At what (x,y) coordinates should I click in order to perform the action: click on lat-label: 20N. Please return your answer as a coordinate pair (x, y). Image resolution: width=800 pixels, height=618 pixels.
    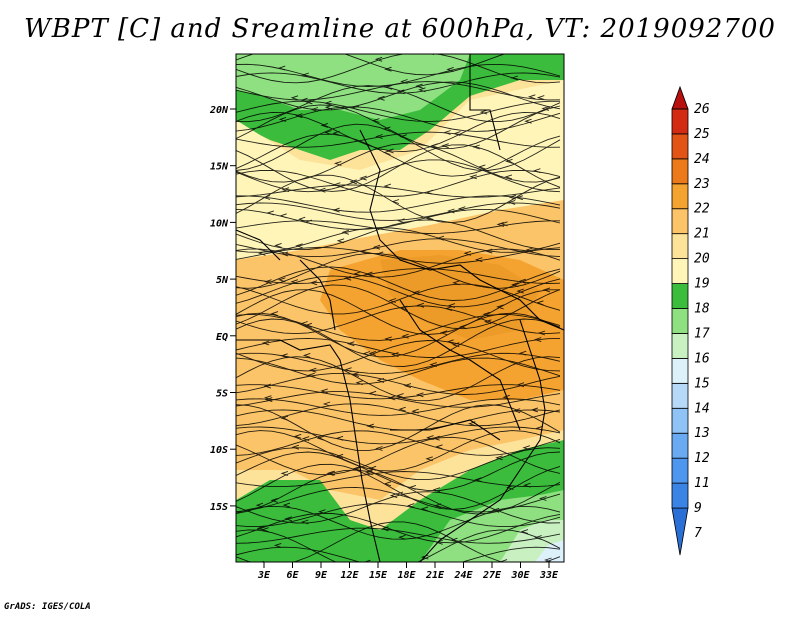
    Looking at the image, I should click on (219, 110).